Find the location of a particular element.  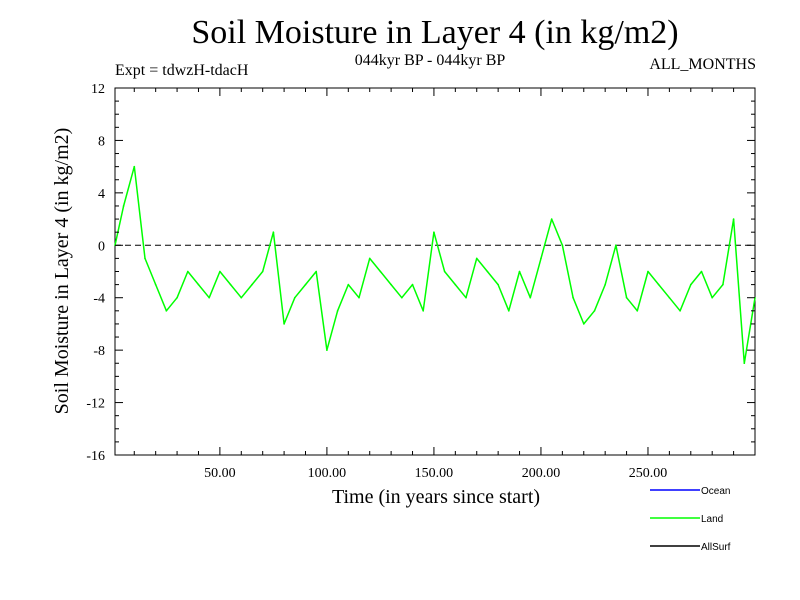

chart-subtitle: 044kyr BP - 044kyr BP is located at coordinates (430, 60).